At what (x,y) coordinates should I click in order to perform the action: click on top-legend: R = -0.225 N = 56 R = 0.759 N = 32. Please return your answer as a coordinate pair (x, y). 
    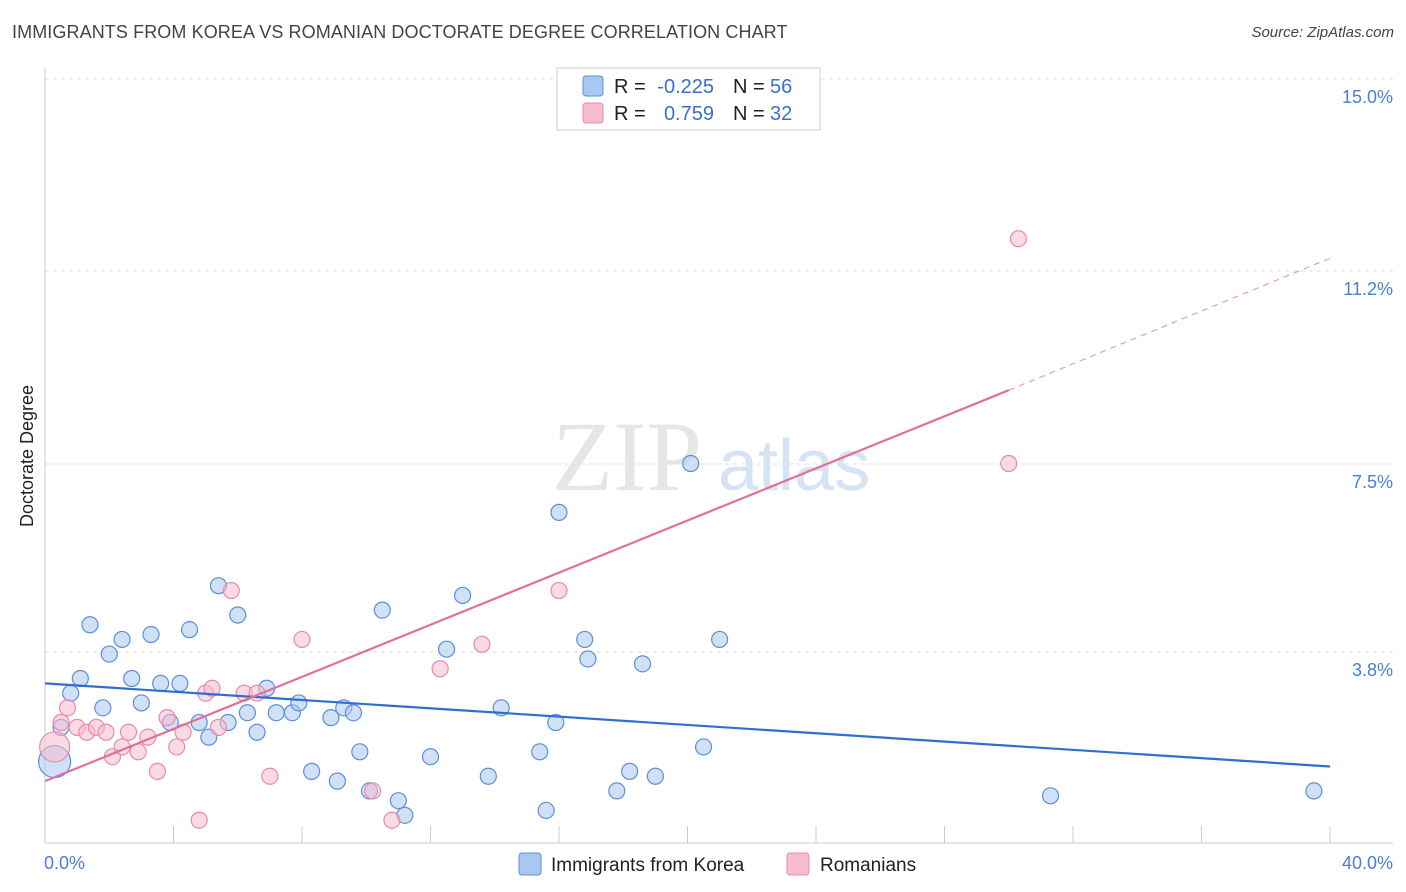
    Looking at the image, I should click on (688, 99).